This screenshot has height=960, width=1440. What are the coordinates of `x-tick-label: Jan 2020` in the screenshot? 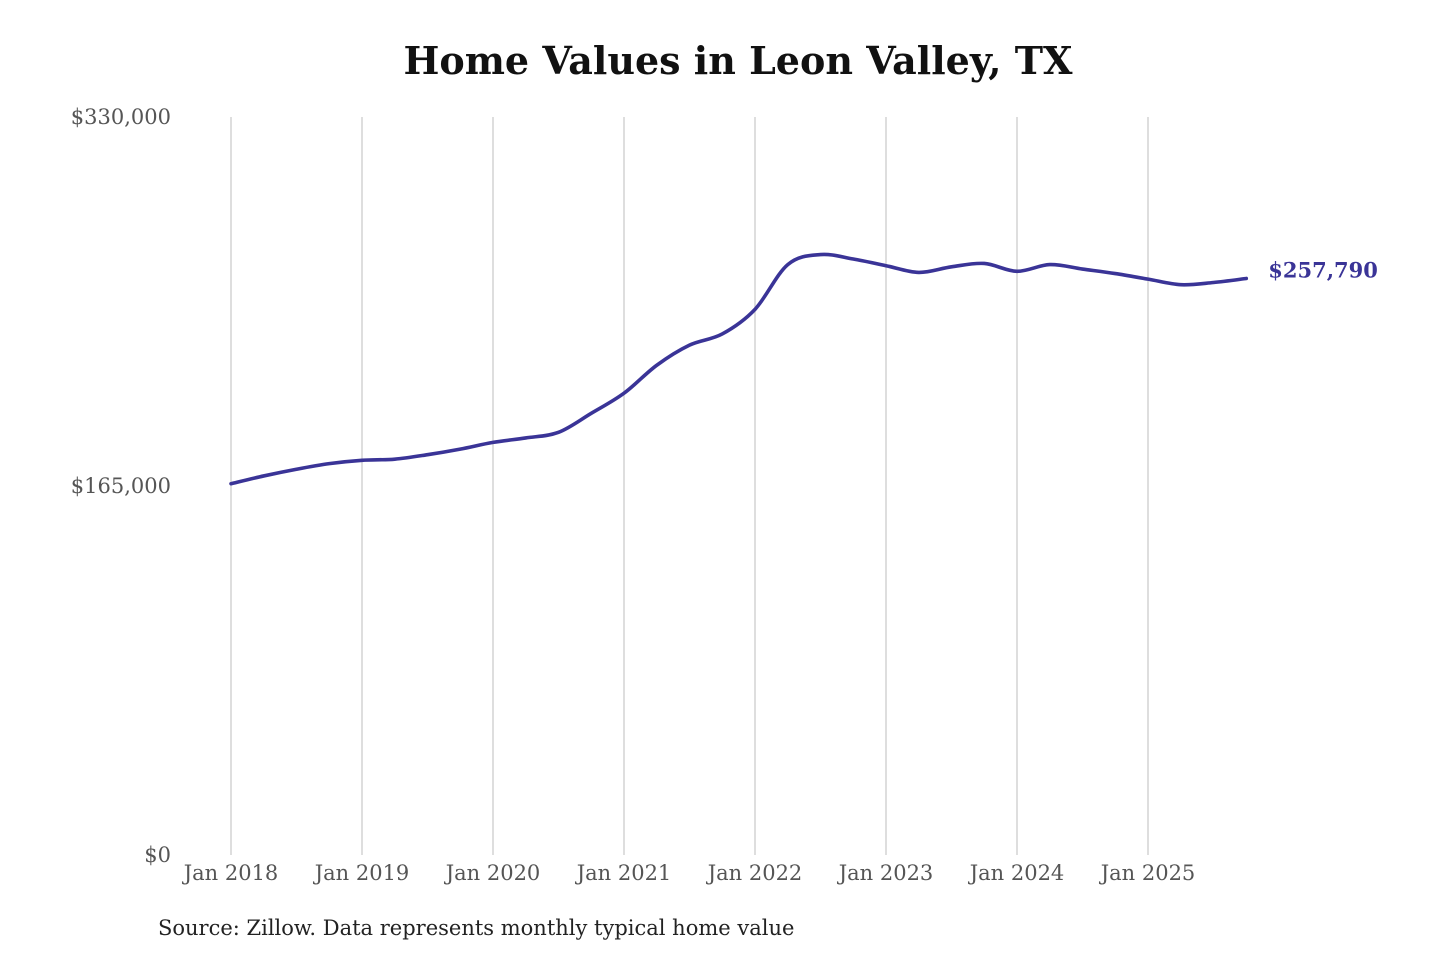 It's located at (492, 873).